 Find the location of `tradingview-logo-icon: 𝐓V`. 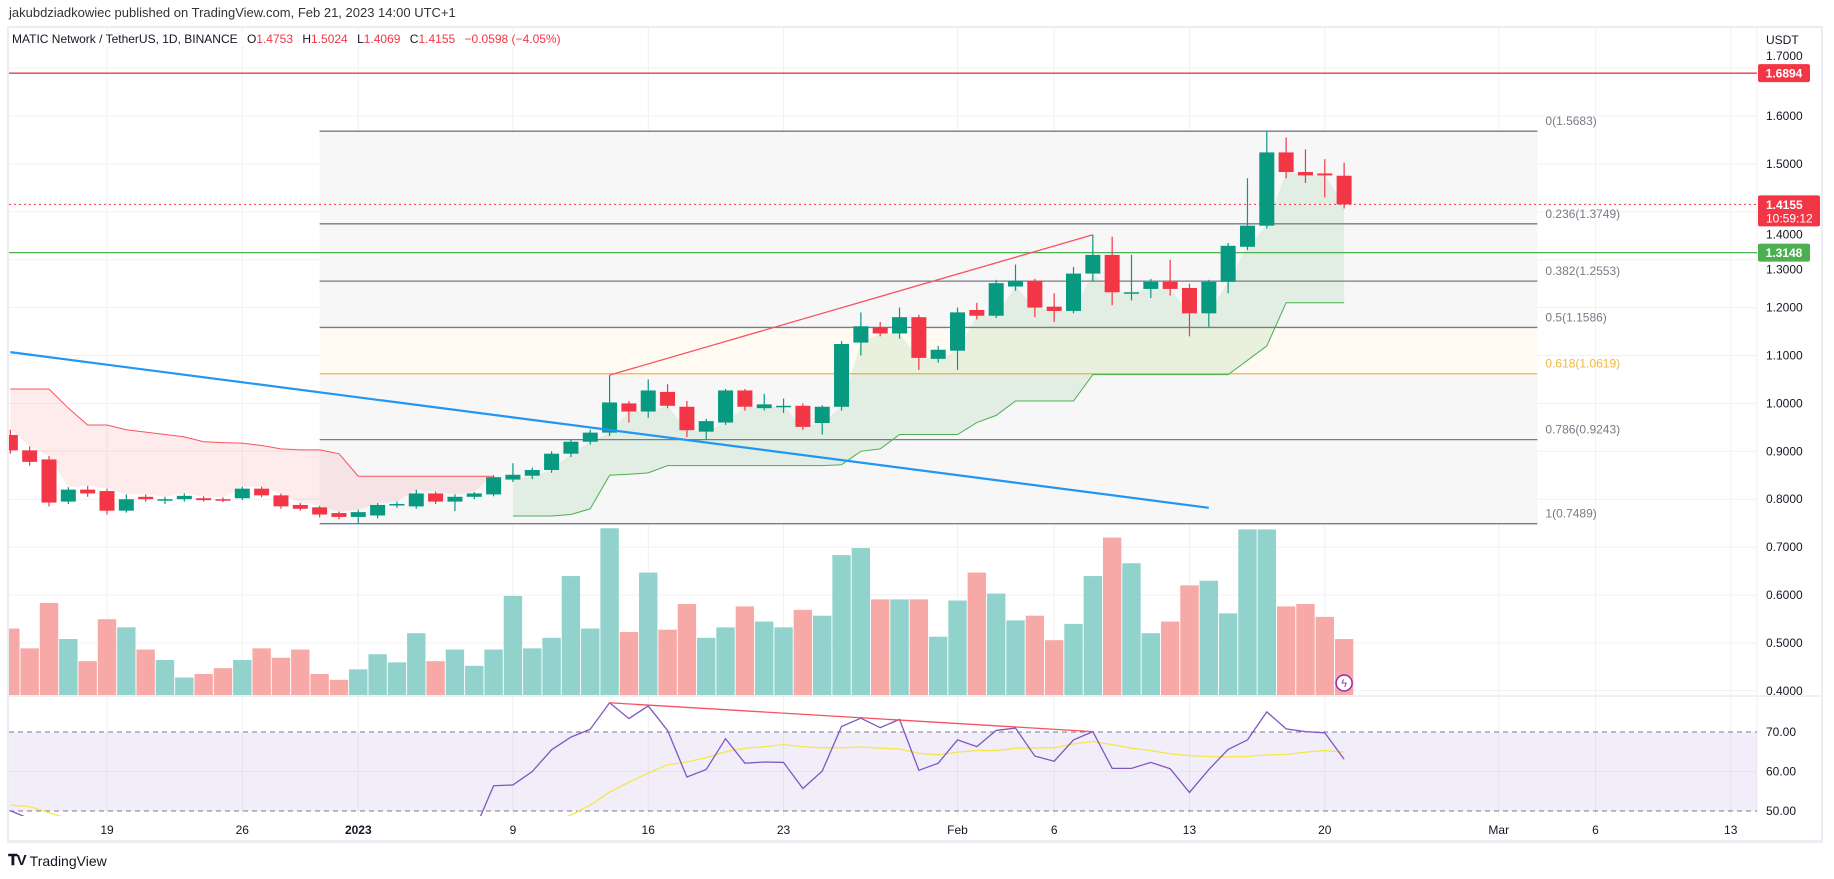

tradingview-logo-icon: 𝐓V is located at coordinates (17, 860).